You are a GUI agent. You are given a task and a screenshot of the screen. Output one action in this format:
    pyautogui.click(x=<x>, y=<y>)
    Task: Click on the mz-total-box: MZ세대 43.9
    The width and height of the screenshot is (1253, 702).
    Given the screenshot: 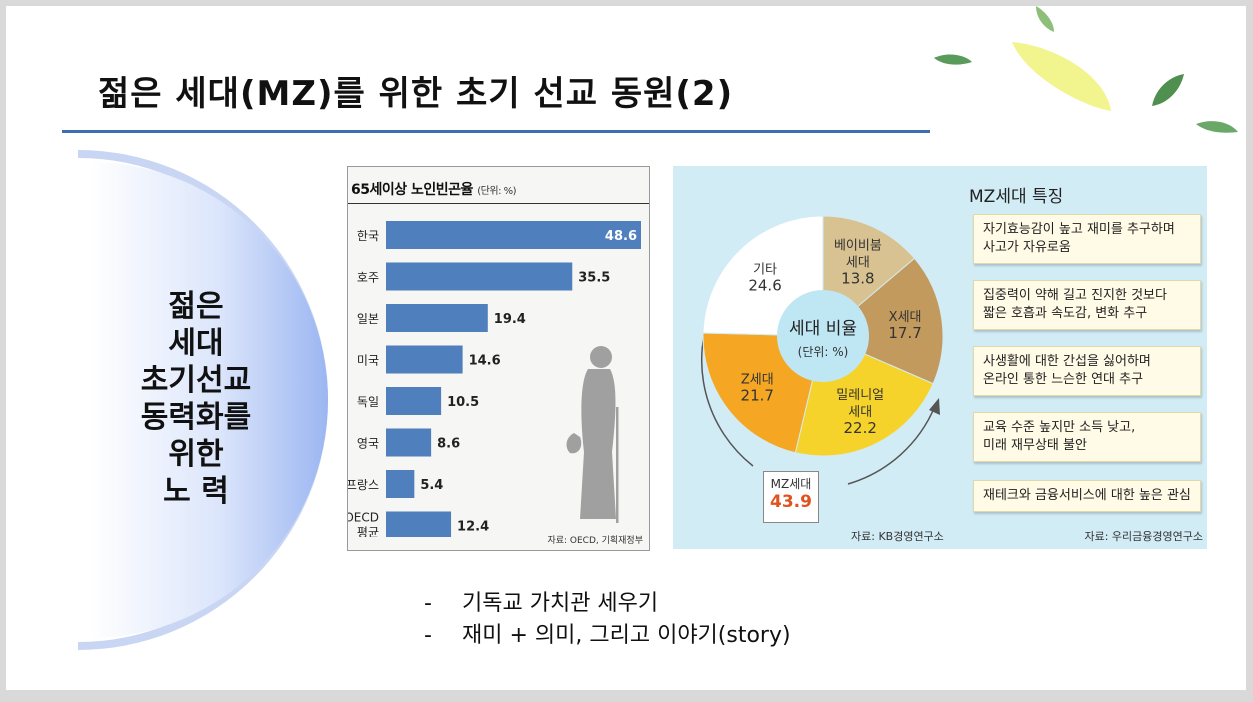 What is the action you would take?
    pyautogui.click(x=791, y=497)
    